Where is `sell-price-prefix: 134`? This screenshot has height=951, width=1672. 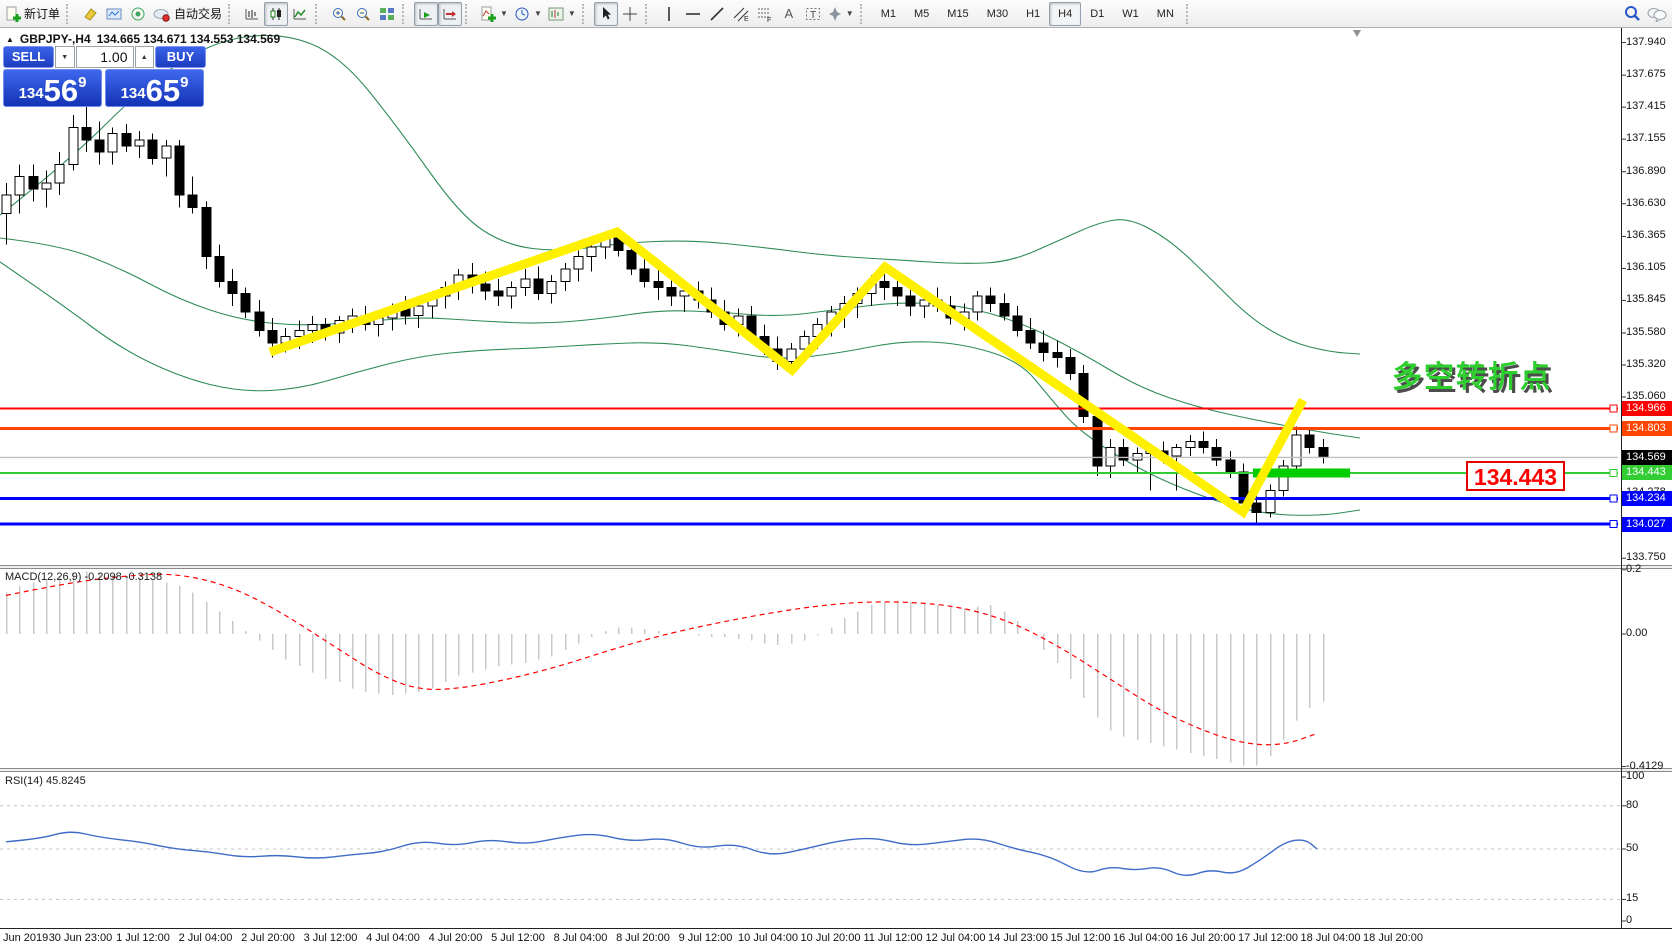
sell-price-prefix: 134 is located at coordinates (31, 93).